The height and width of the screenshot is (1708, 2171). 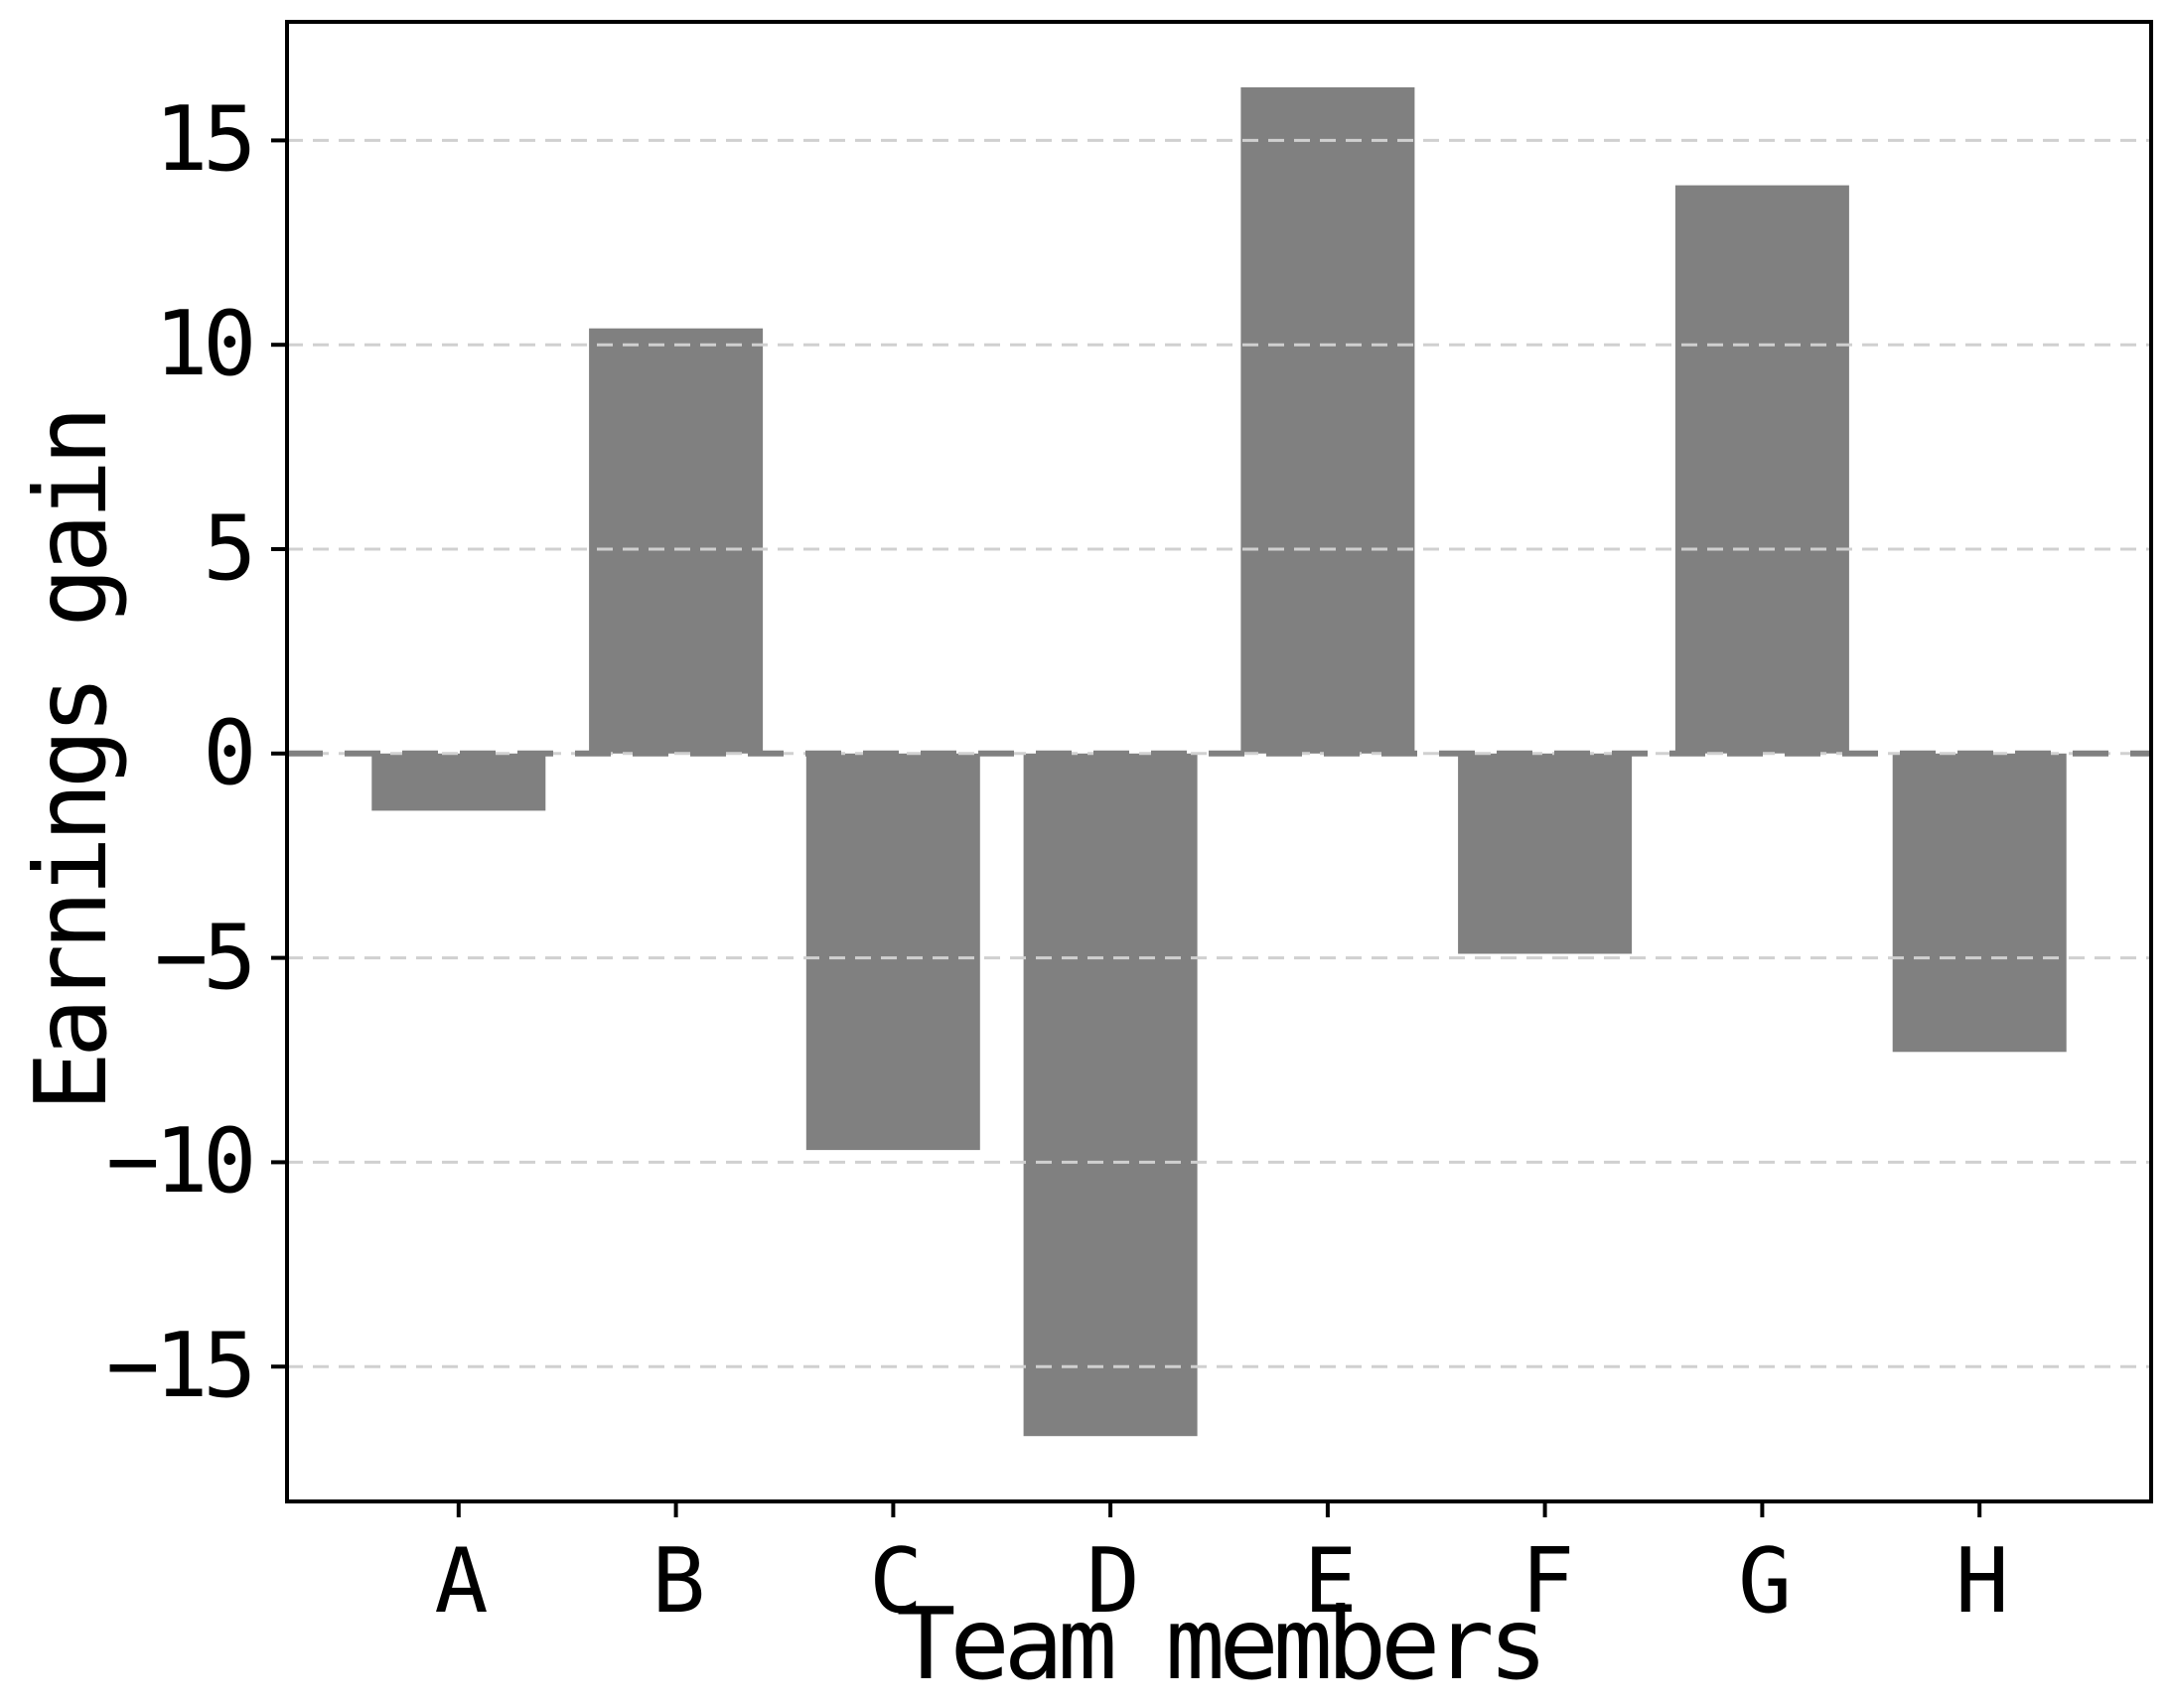 I want to click on x-tick-label-C: C, so click(x=895, y=1581).